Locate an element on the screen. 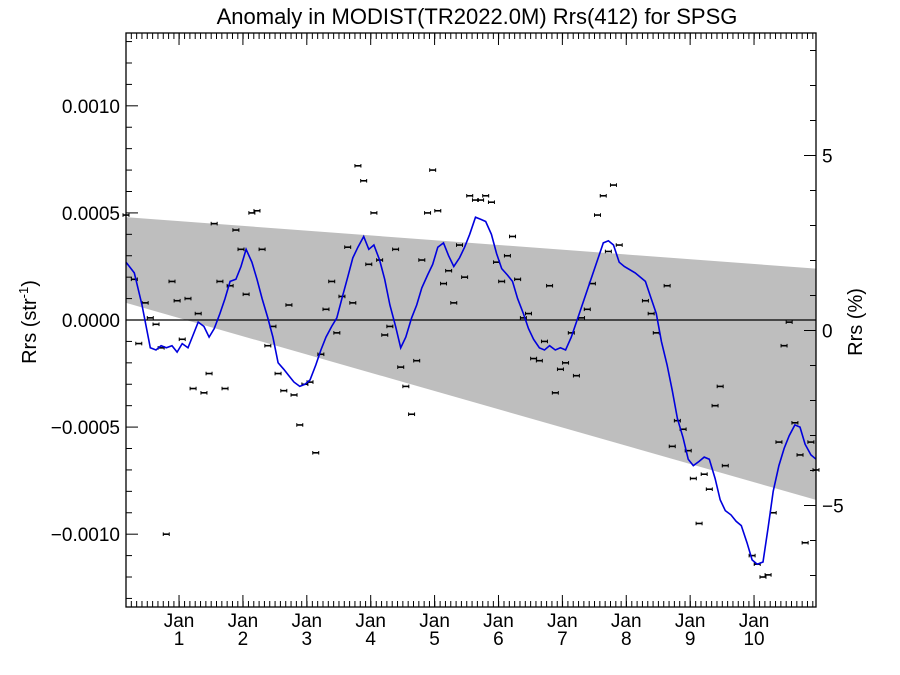 The image size is (900, 675). x-tick-label-year: 6 is located at coordinates (498, 639).